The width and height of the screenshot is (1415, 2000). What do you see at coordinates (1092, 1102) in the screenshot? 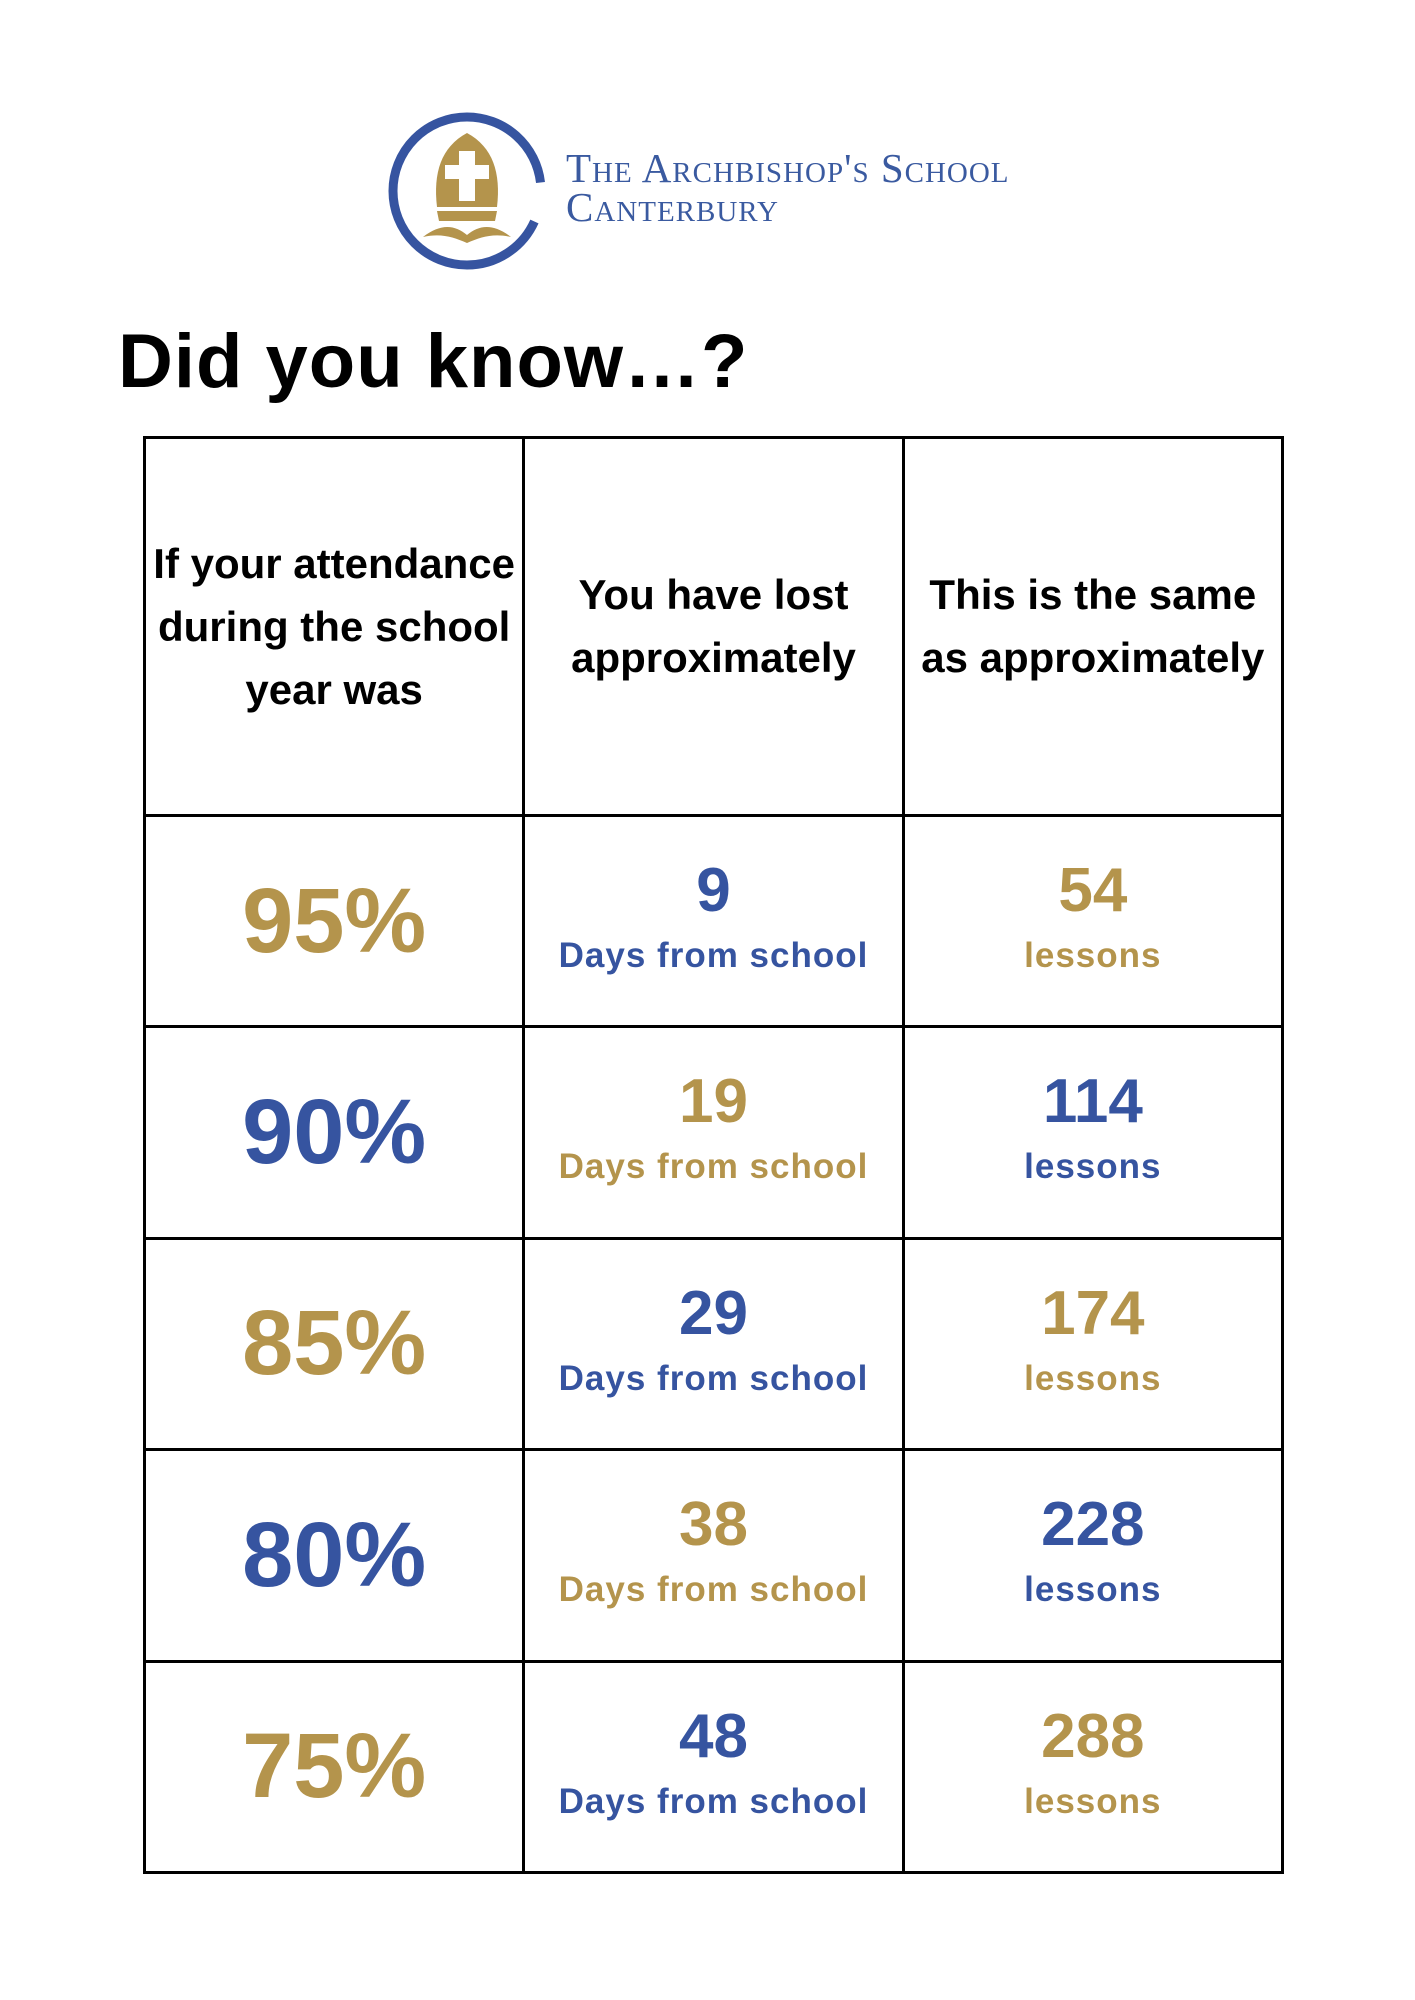
I see `lessons-value: 114` at bounding box center [1092, 1102].